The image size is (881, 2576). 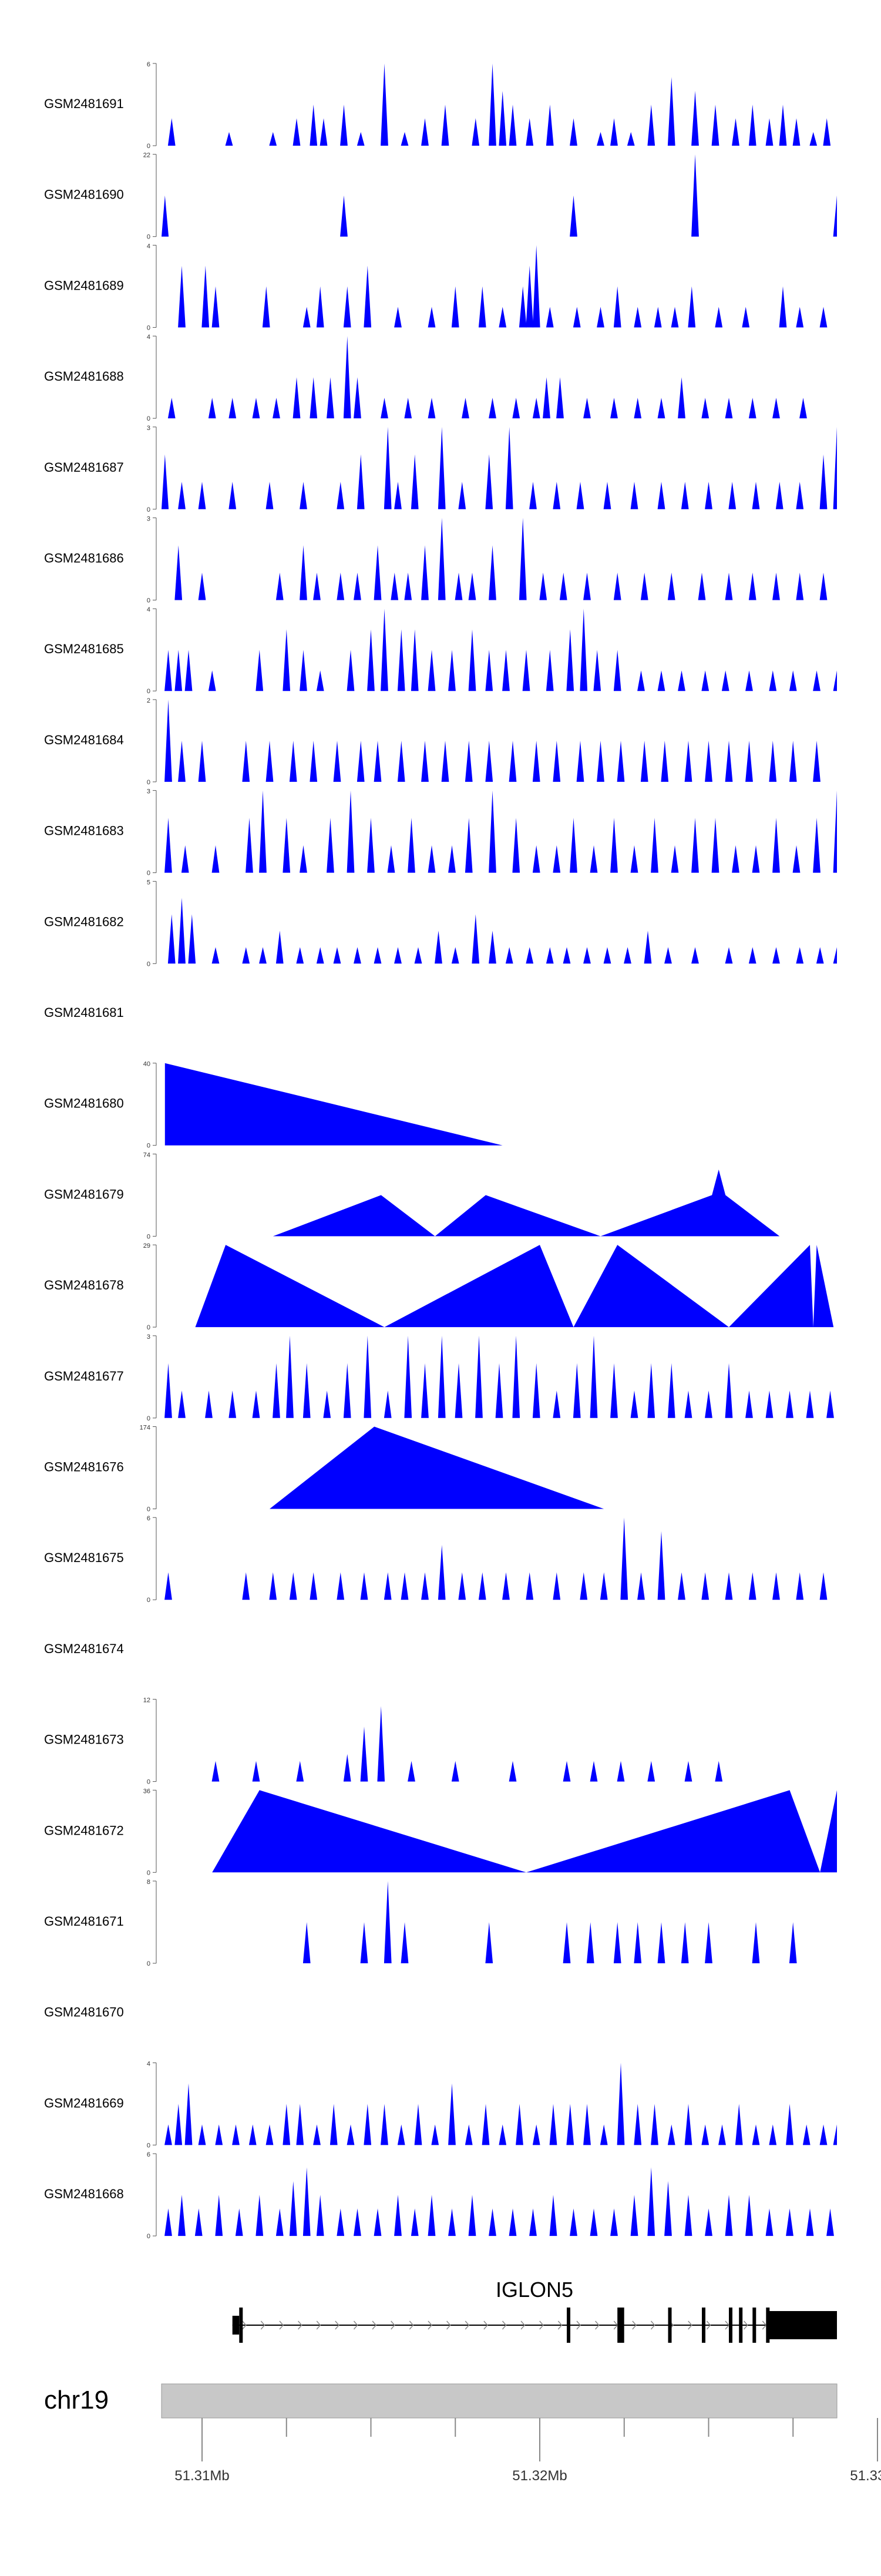 I want to click on track-label: GSM2481677, so click(x=84, y=1376).